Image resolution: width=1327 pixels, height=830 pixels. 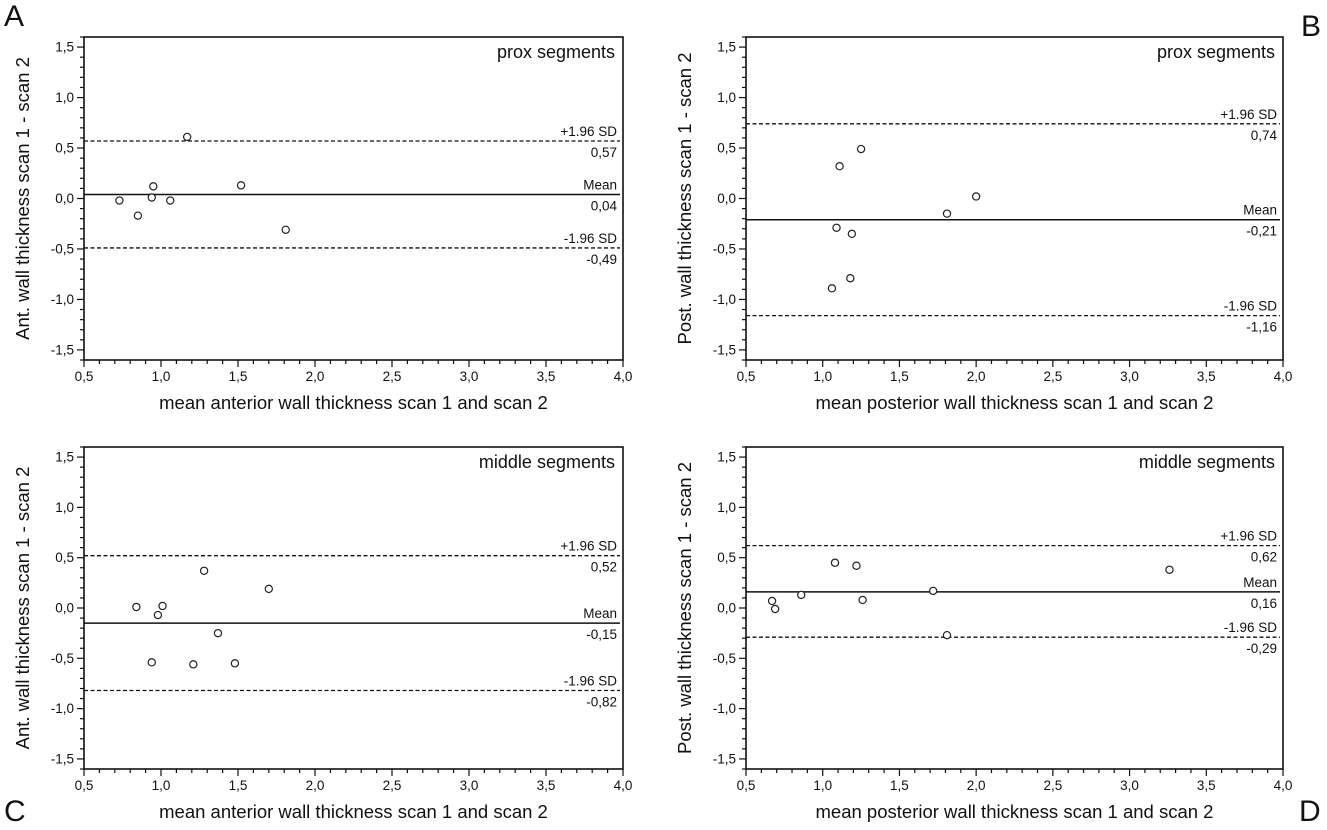 What do you see at coordinates (1261, 231) in the screenshot?
I see `reference-line-value: -0,21` at bounding box center [1261, 231].